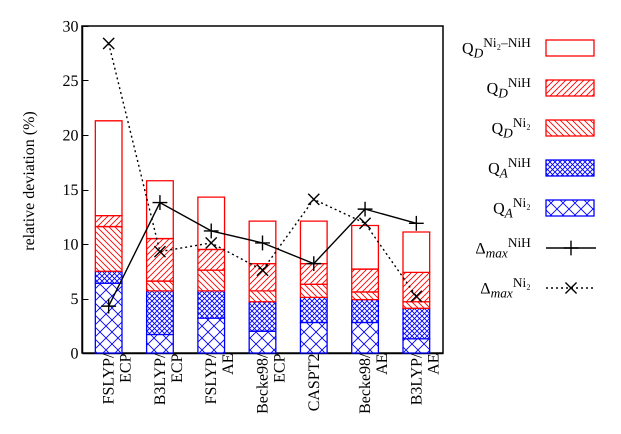 The image size is (621, 434). What do you see at coordinates (70, 81) in the screenshot?
I see `y-tick-label: 25` at bounding box center [70, 81].